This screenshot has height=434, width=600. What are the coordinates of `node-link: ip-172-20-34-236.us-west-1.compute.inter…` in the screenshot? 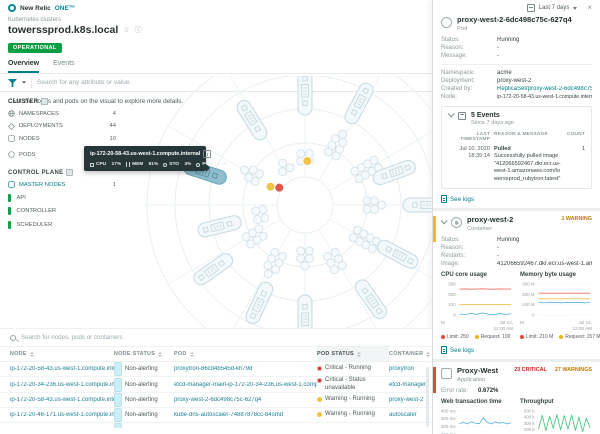 It's located at (62, 384).